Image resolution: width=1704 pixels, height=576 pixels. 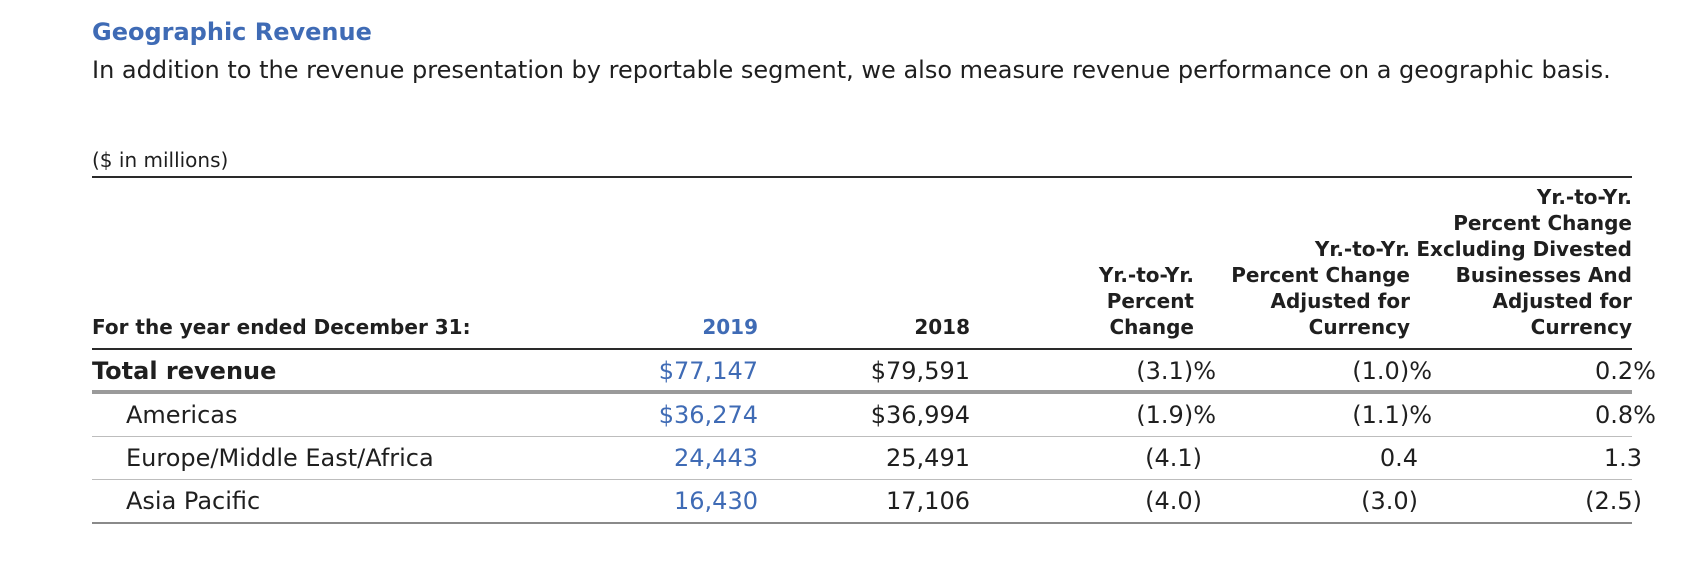 I want to click on cell-excluding-divested: 0.8%, so click(x=1625, y=415).